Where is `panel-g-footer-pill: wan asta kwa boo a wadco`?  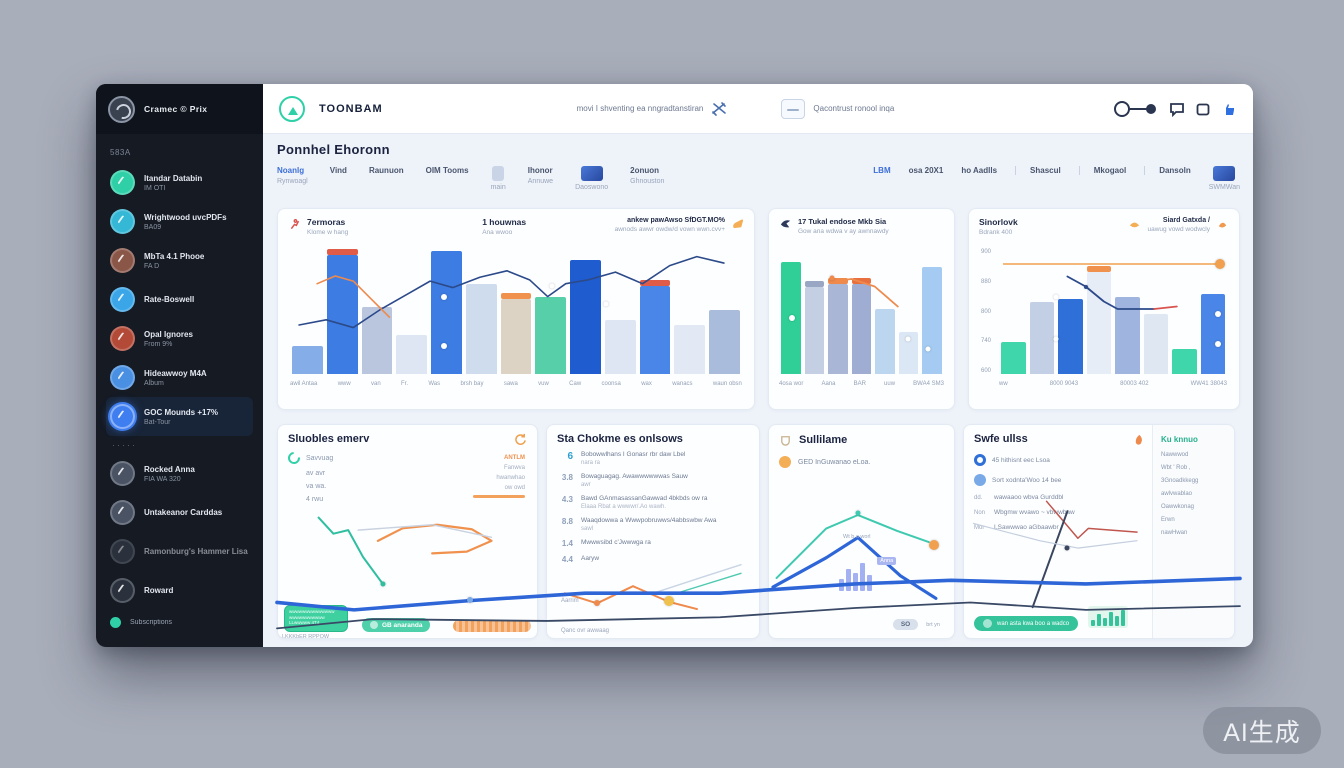 panel-g-footer-pill: wan asta kwa boo a wadco is located at coordinates (1026, 623).